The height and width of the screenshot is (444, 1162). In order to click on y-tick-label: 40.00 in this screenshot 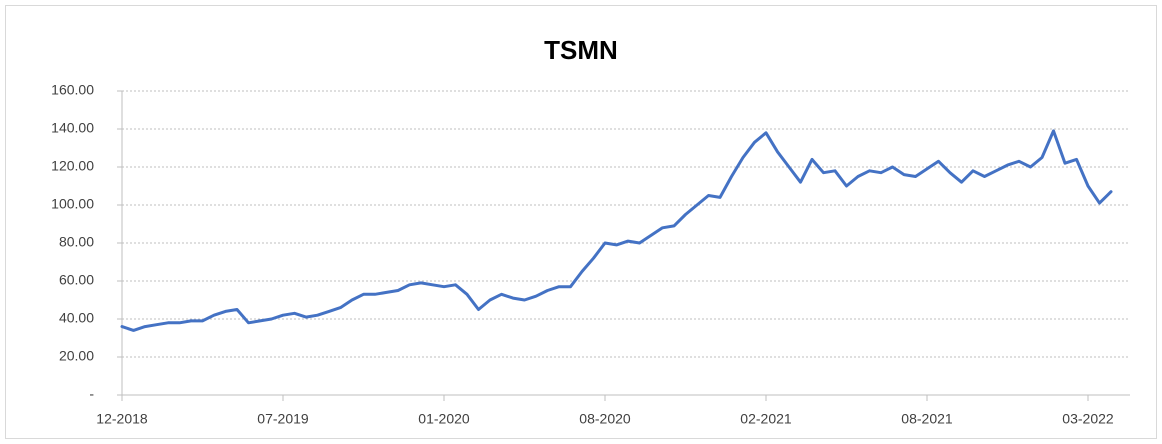, I will do `click(76, 318)`.